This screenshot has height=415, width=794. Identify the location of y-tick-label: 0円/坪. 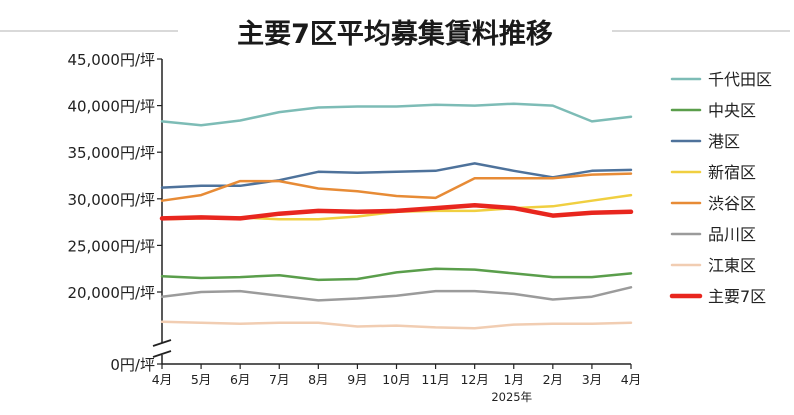
(132, 365).